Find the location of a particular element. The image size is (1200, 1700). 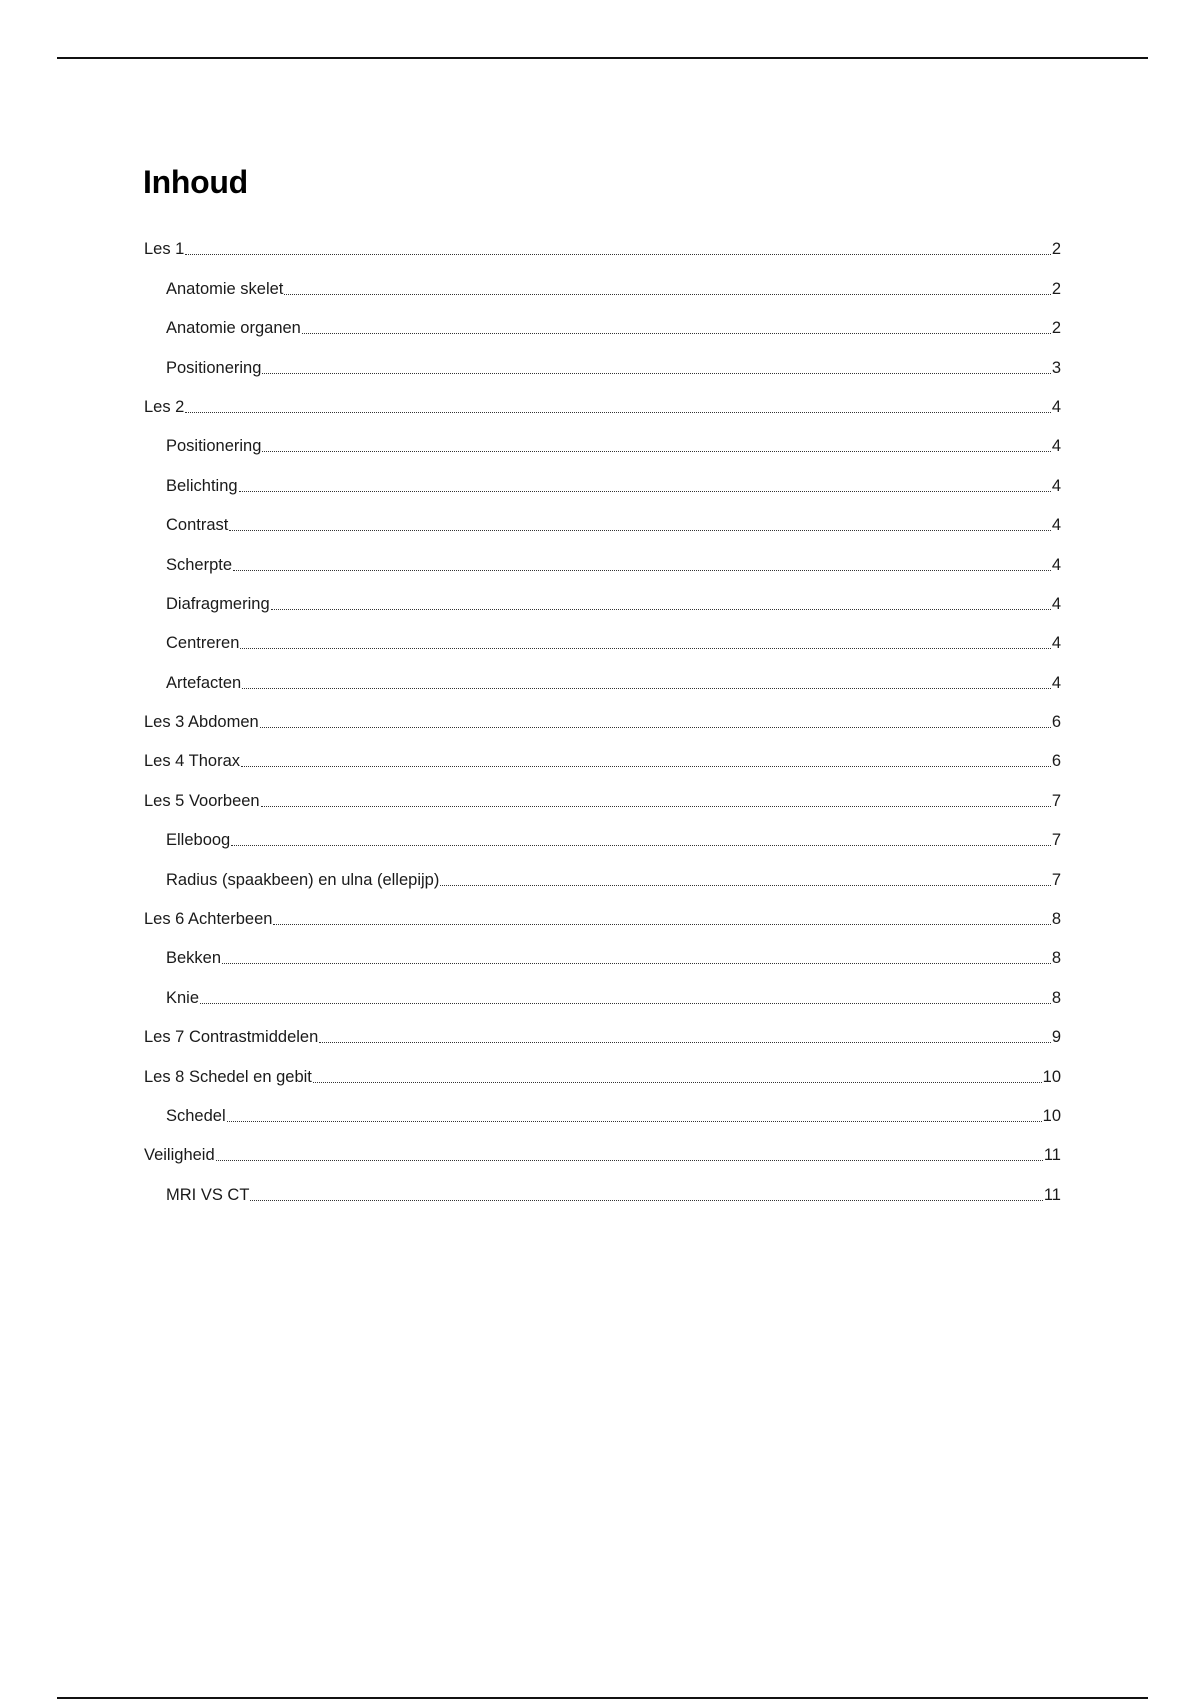

toc-entry: Bekken 8 is located at coordinates (602, 948).